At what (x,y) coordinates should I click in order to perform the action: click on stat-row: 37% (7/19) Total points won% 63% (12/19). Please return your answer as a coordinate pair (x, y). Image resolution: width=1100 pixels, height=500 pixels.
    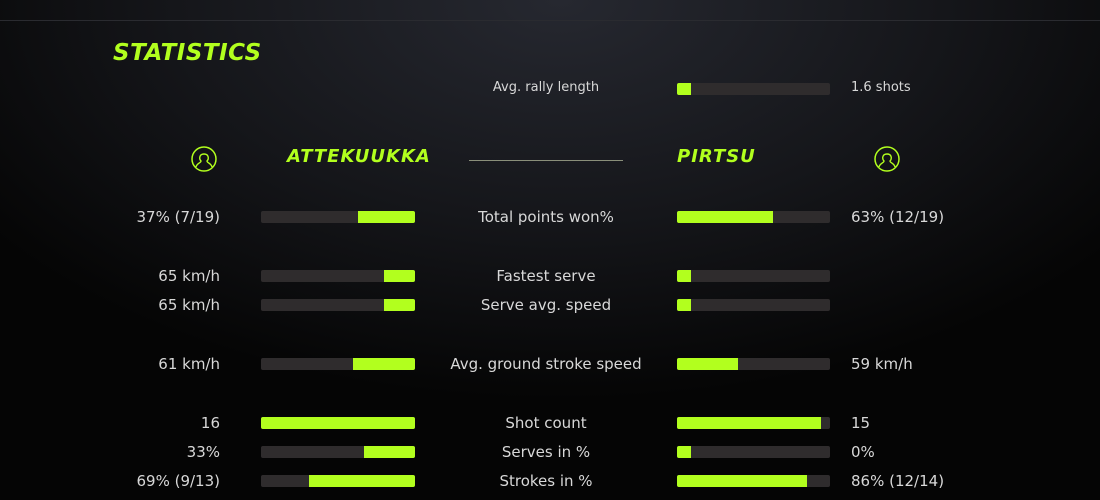
    Looking at the image, I should click on (550, 218).